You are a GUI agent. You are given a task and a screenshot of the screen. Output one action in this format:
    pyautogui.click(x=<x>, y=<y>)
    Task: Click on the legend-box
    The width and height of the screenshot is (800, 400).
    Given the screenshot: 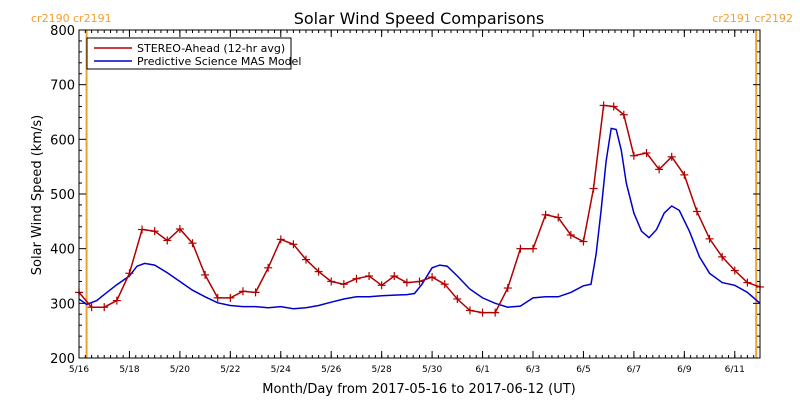 What is the action you would take?
    pyautogui.click(x=189, y=53)
    